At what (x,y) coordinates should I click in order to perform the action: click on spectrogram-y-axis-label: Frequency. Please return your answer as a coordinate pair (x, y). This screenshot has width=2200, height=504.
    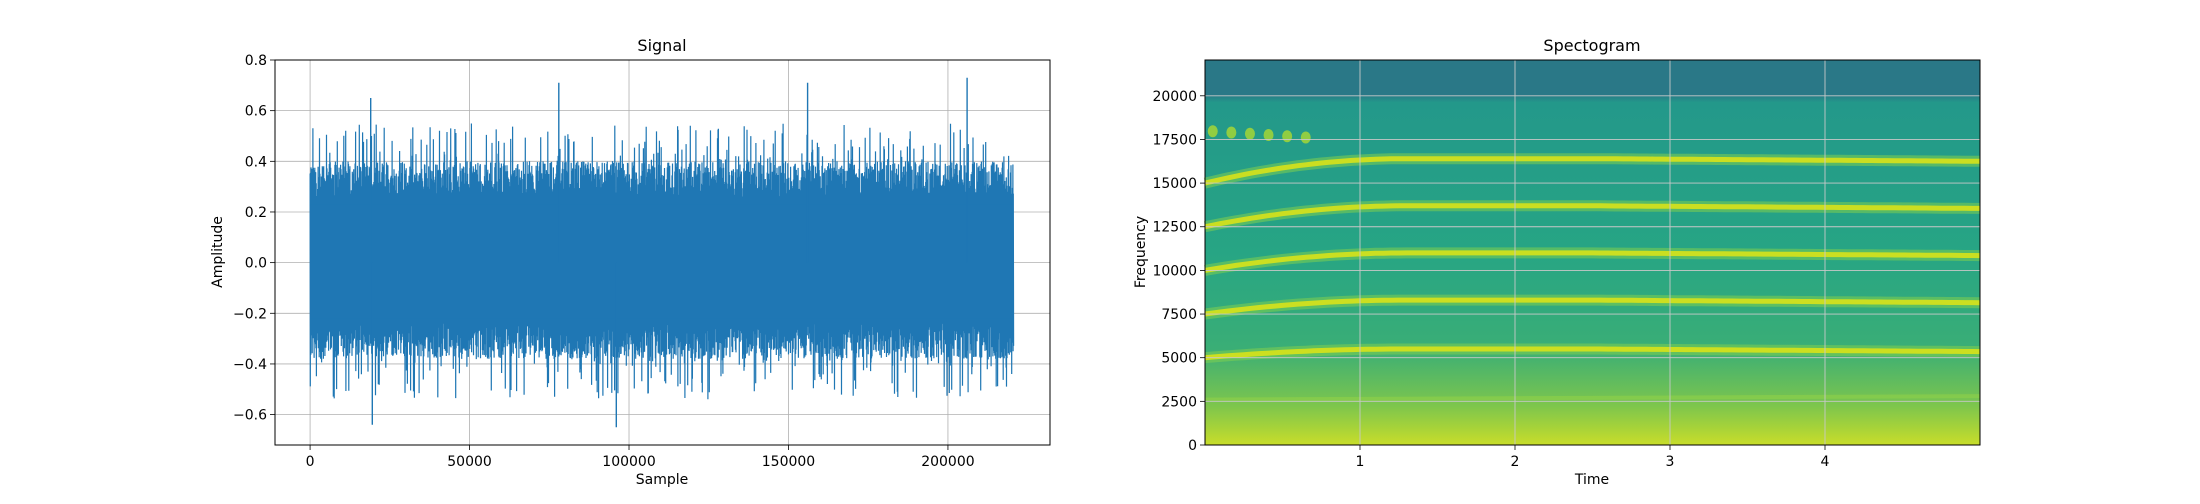
    Looking at the image, I should click on (1141, 252).